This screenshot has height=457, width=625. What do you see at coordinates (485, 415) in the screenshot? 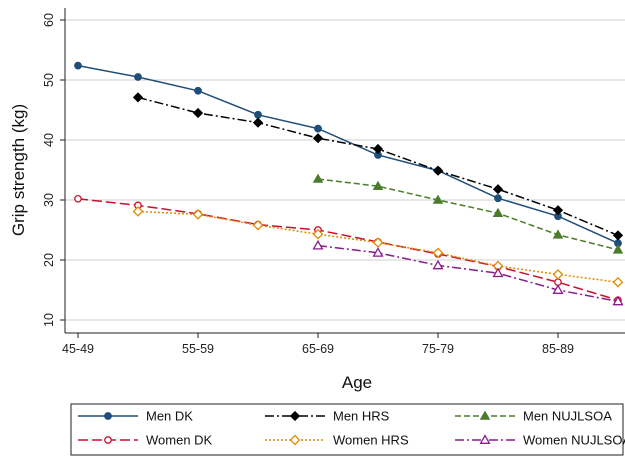
I see `legend-marker-men-nujlsoa` at bounding box center [485, 415].